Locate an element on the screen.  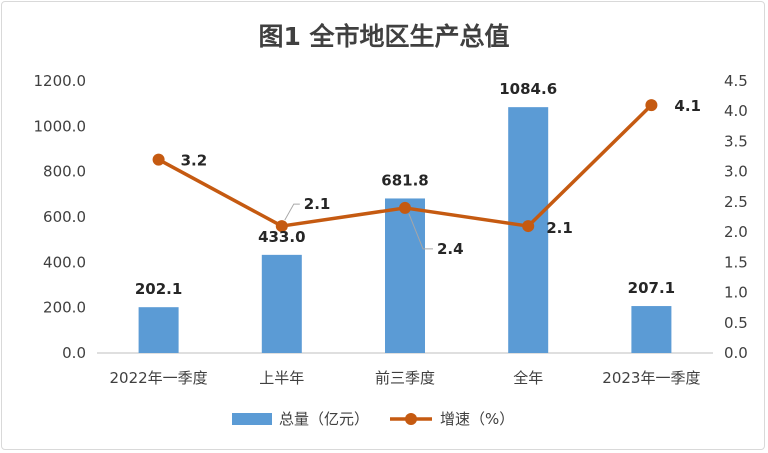
y-left-tick-label: 200.0 is located at coordinates (64, 308).